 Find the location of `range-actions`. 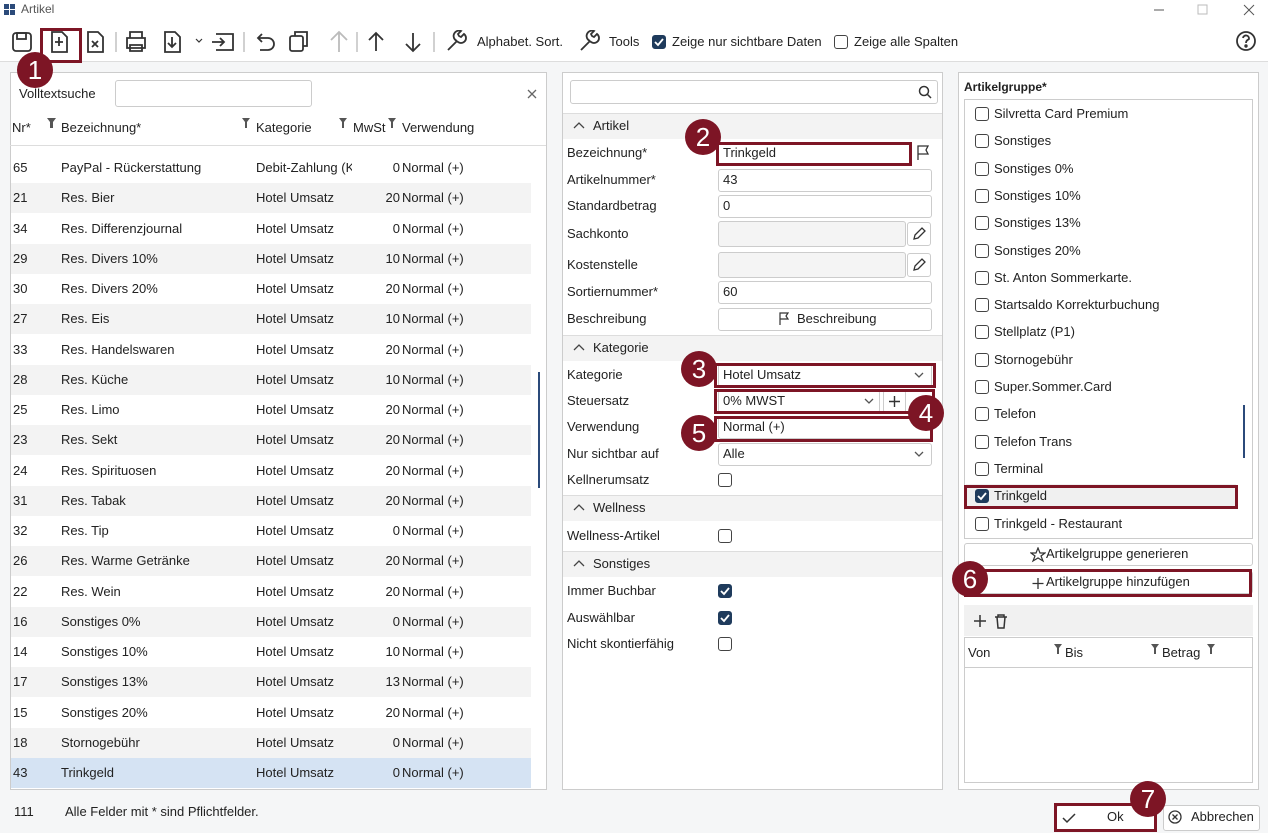

range-actions is located at coordinates (992, 621).